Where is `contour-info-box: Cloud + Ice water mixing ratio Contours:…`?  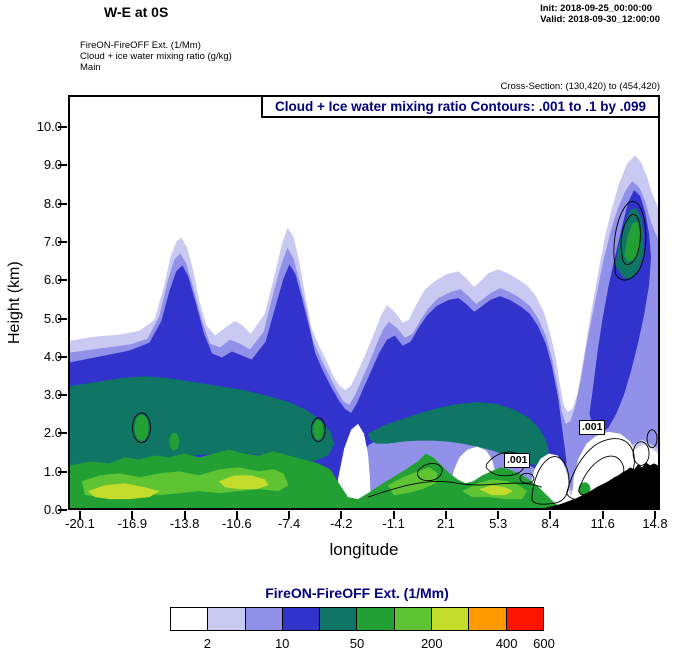 contour-info-box: Cloud + Ice water mixing ratio Contours:… is located at coordinates (460, 106).